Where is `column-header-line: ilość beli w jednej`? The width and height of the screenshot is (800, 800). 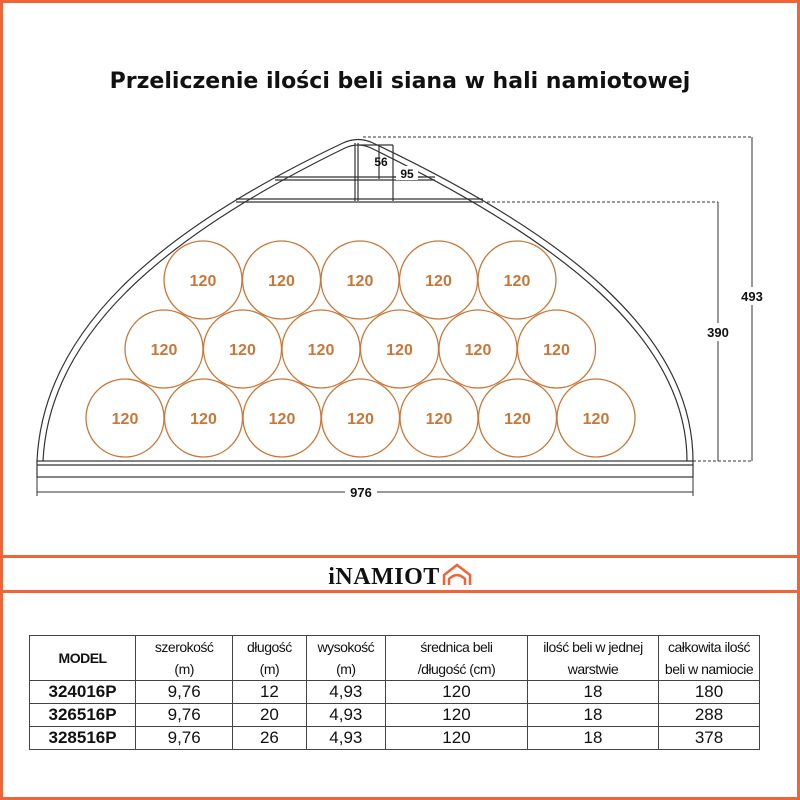
column-header-line: ilość beli w jednej is located at coordinates (593, 647).